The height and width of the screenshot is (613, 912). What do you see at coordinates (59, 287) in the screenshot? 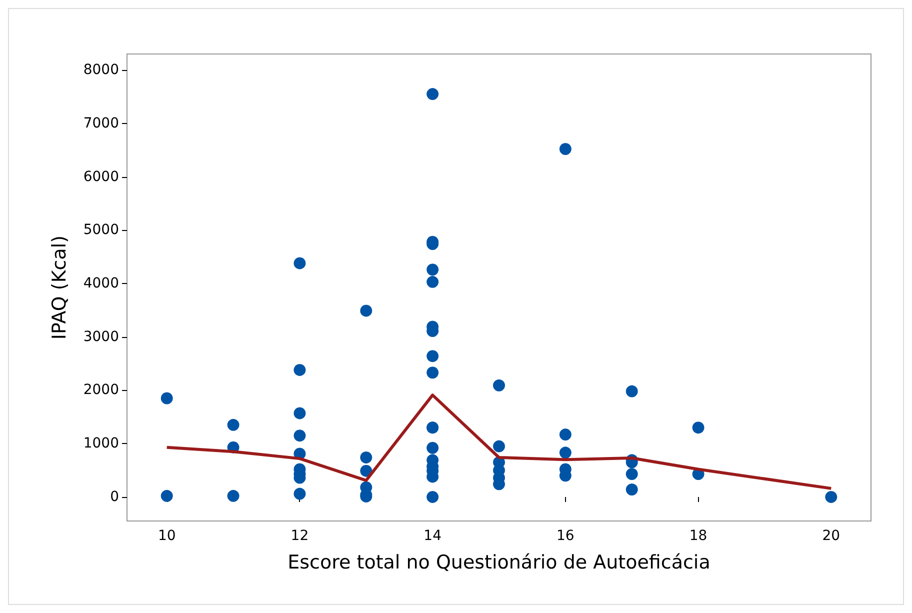
I see `y-axis-title: IPAQ (Kcal)` at bounding box center [59, 287].